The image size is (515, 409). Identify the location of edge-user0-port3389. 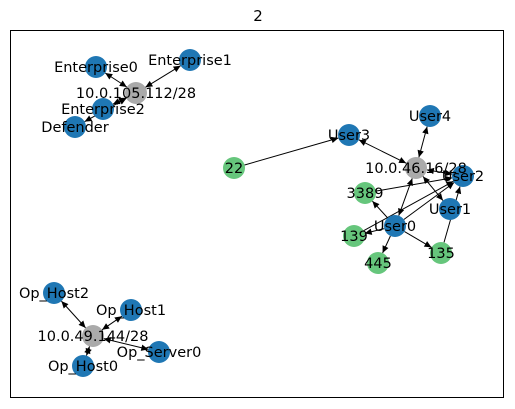
(380, 209).